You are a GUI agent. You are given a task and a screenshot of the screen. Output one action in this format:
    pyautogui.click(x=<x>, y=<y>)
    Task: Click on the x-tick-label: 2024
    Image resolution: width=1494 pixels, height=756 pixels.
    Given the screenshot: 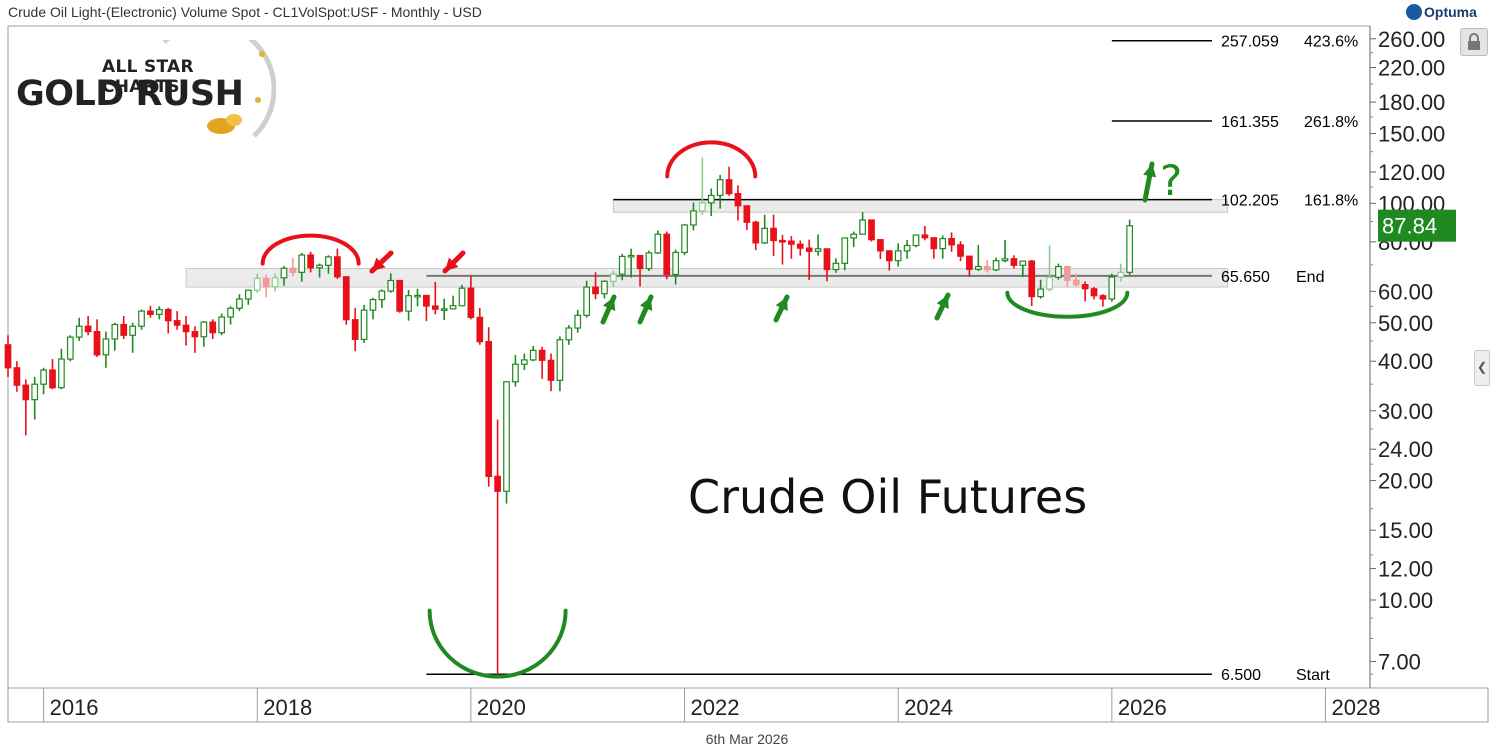 What is the action you would take?
    pyautogui.click(x=928, y=707)
    